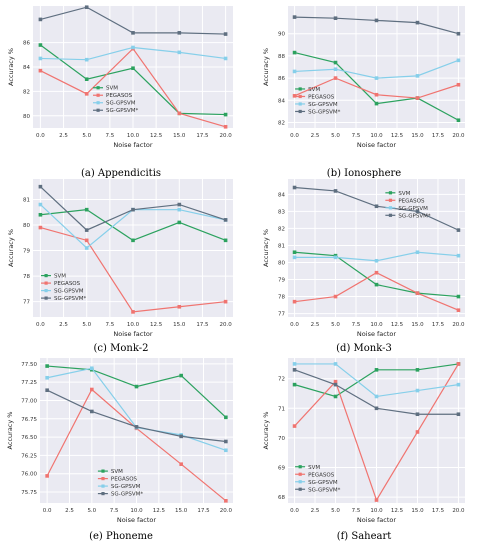 Image resolution: width=485 pixels, height=554 pixels. I want to click on y-tick-label: 70, so click(281, 439).